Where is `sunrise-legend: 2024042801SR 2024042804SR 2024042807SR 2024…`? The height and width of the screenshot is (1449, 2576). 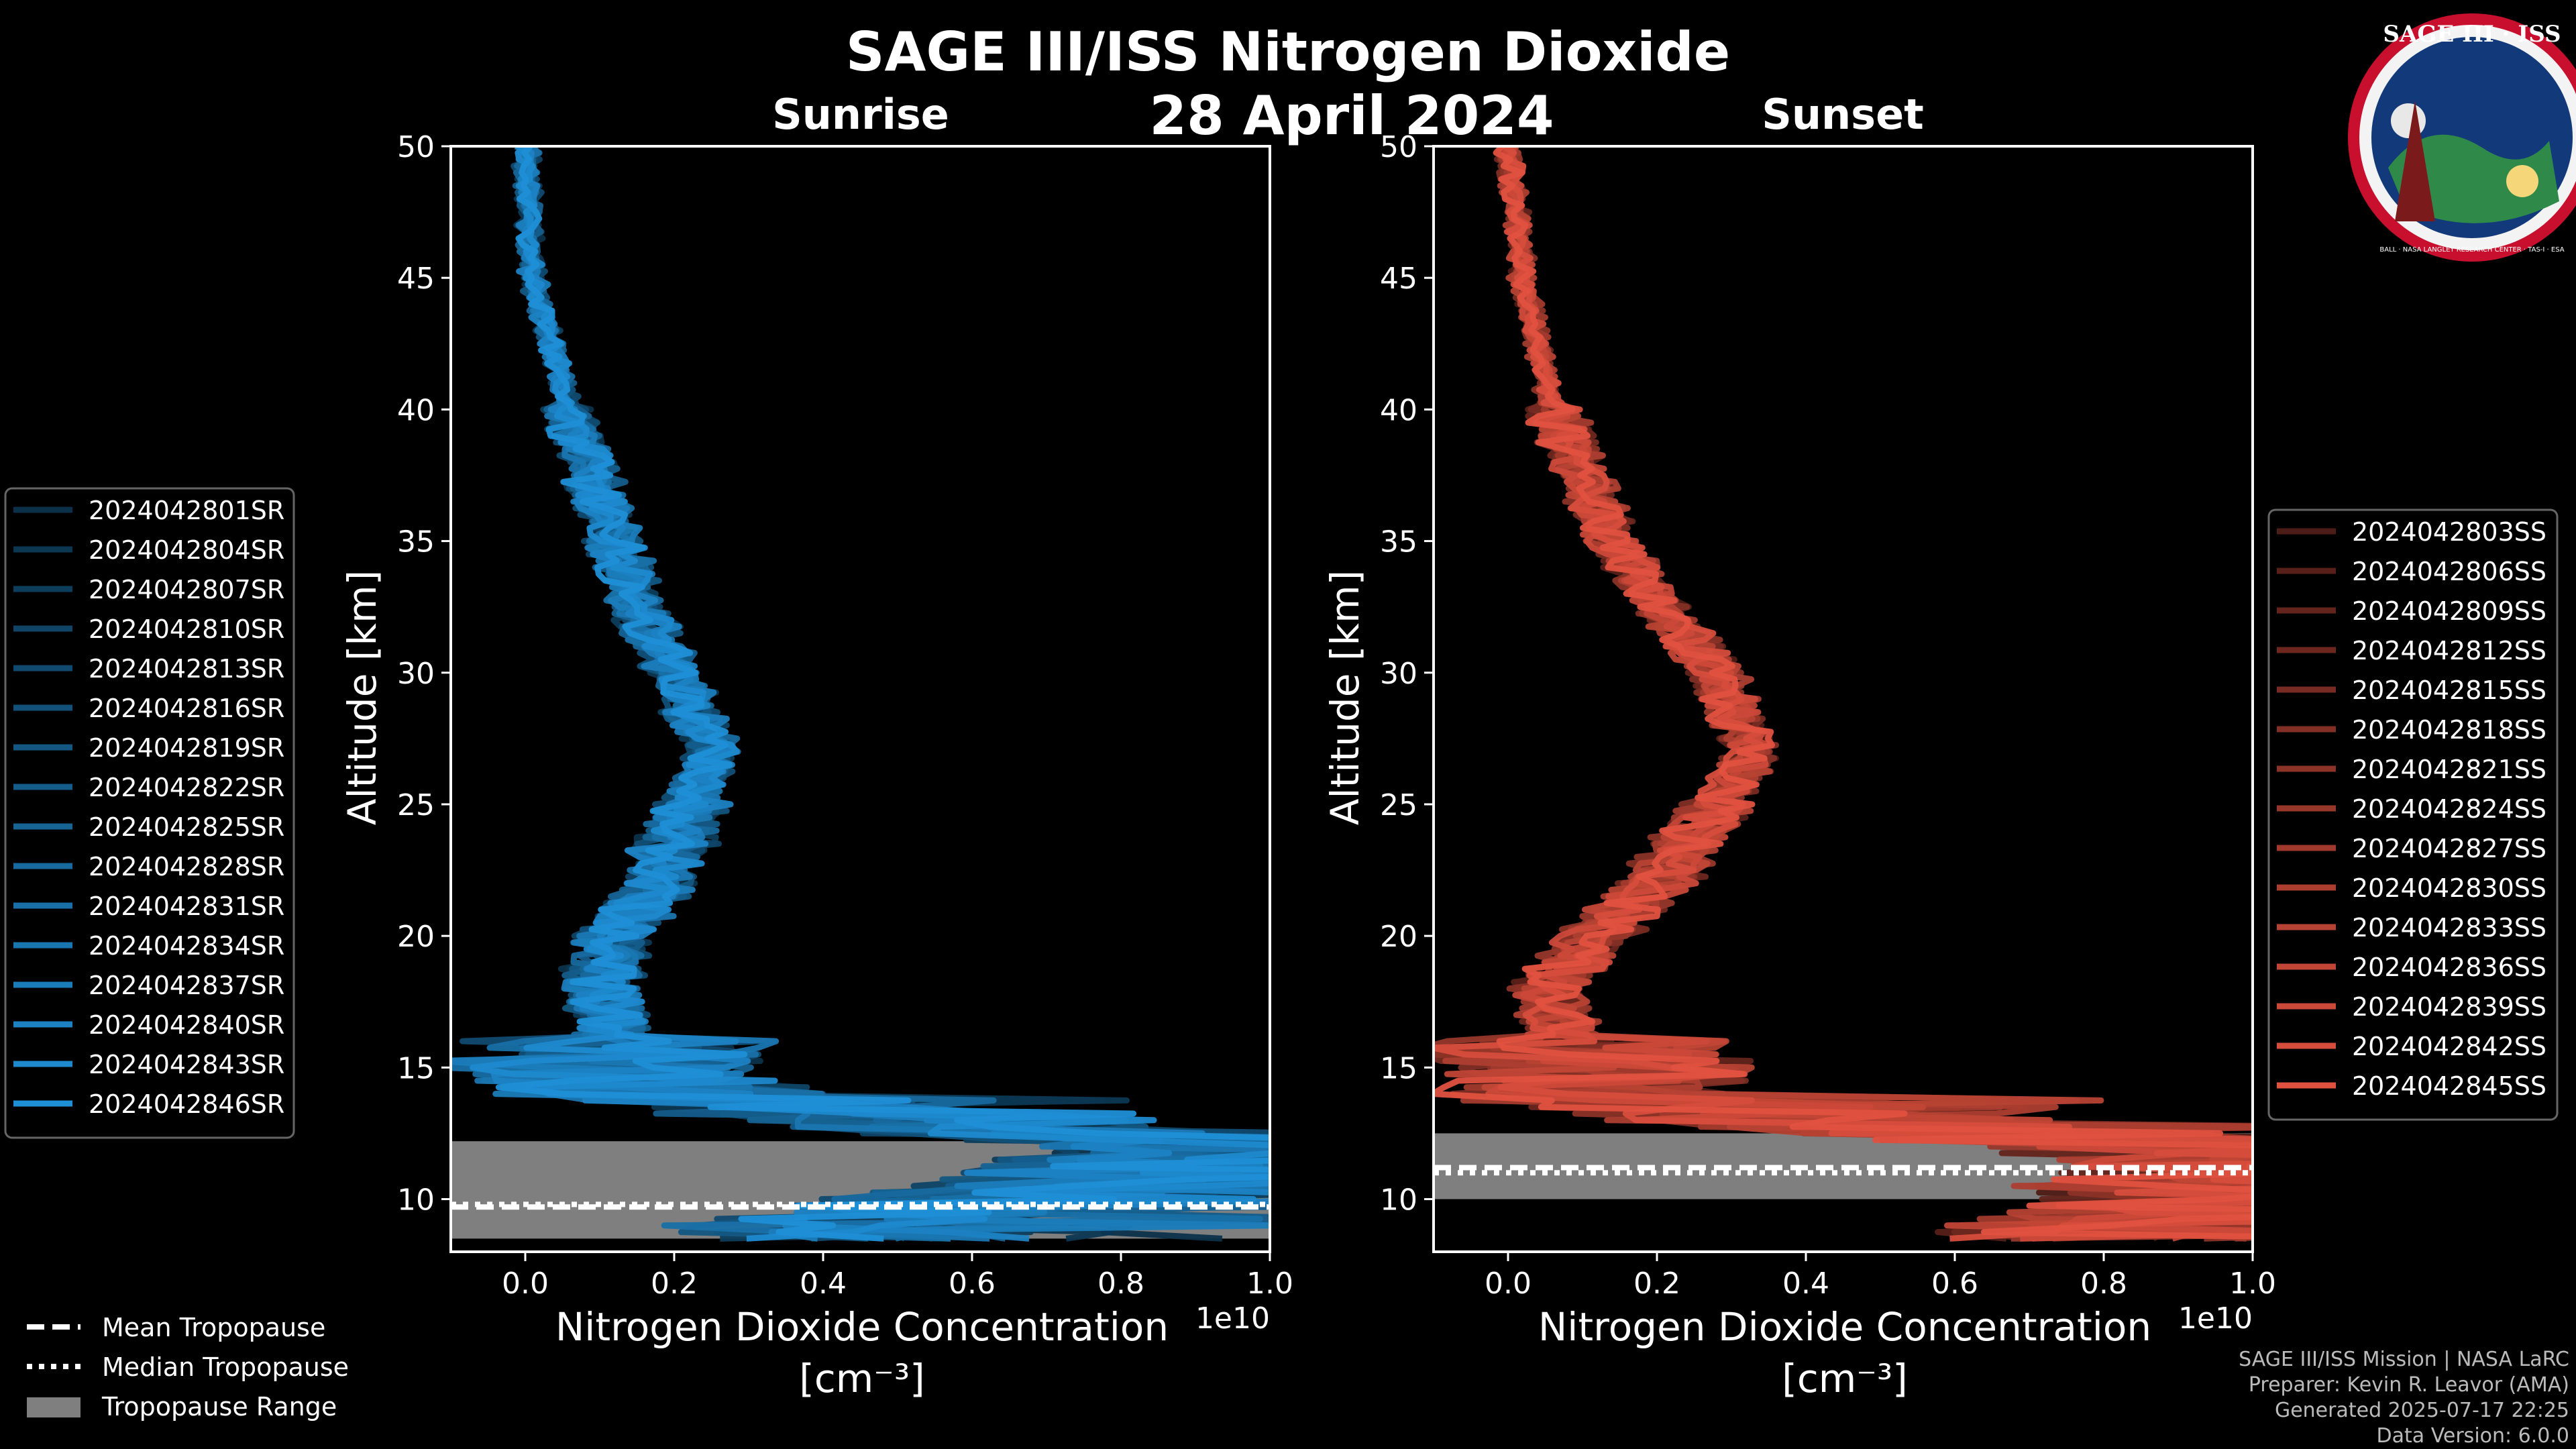
sunrise-legend: 2024042801SR 2024042804SR 2024042807SR 2024… is located at coordinates (149, 813).